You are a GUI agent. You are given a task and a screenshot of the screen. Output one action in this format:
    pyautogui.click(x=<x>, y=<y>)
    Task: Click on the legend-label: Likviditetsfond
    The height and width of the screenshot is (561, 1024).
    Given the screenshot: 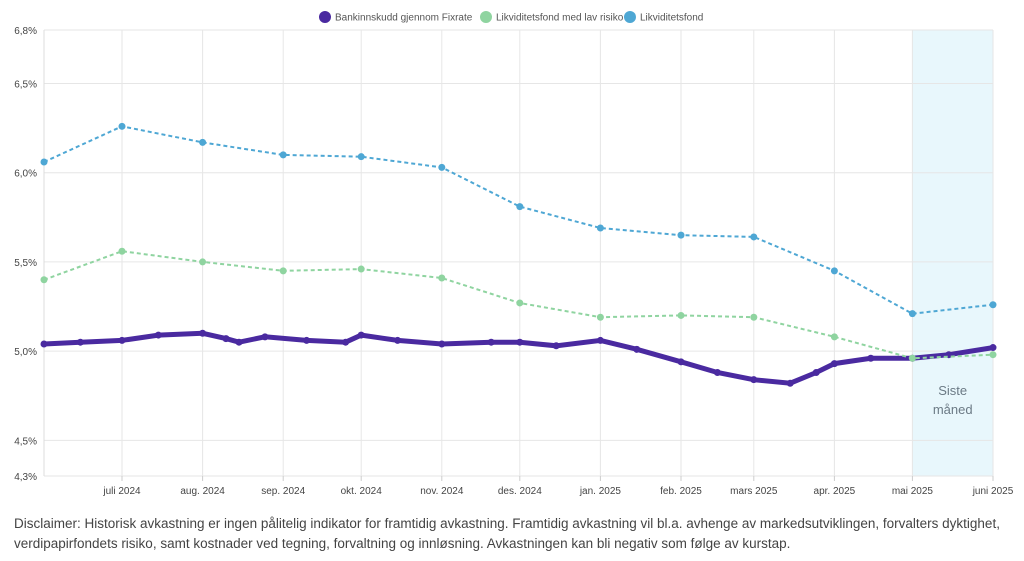 What is the action you would take?
    pyautogui.click(x=671, y=18)
    